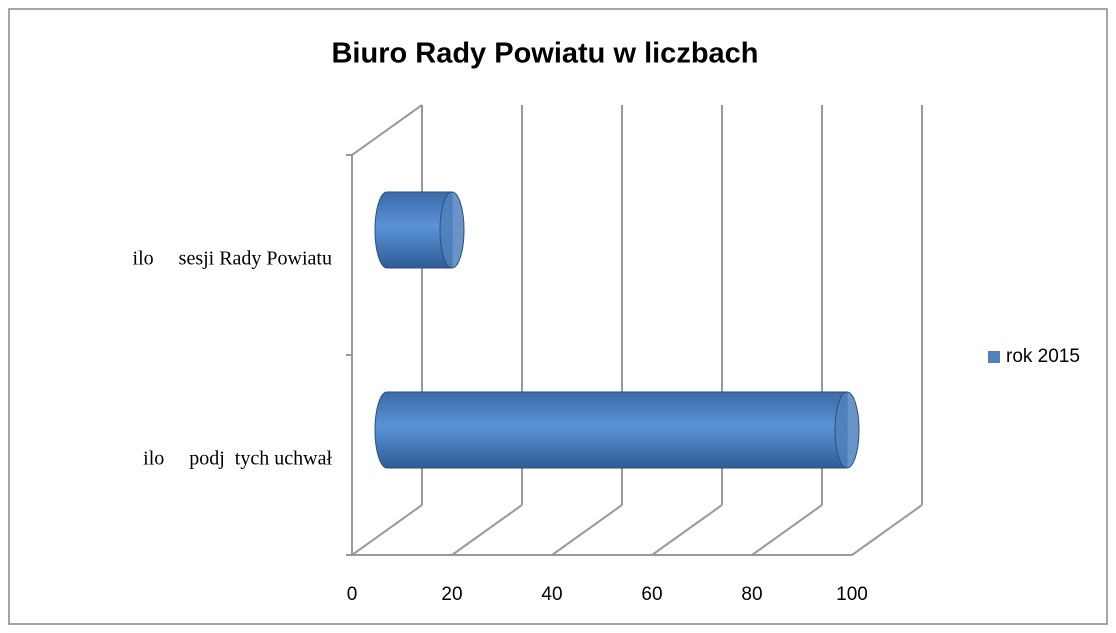  What do you see at coordinates (544, 54) in the screenshot?
I see `chart-title: Biuro Rady Powiatu w liczbach` at bounding box center [544, 54].